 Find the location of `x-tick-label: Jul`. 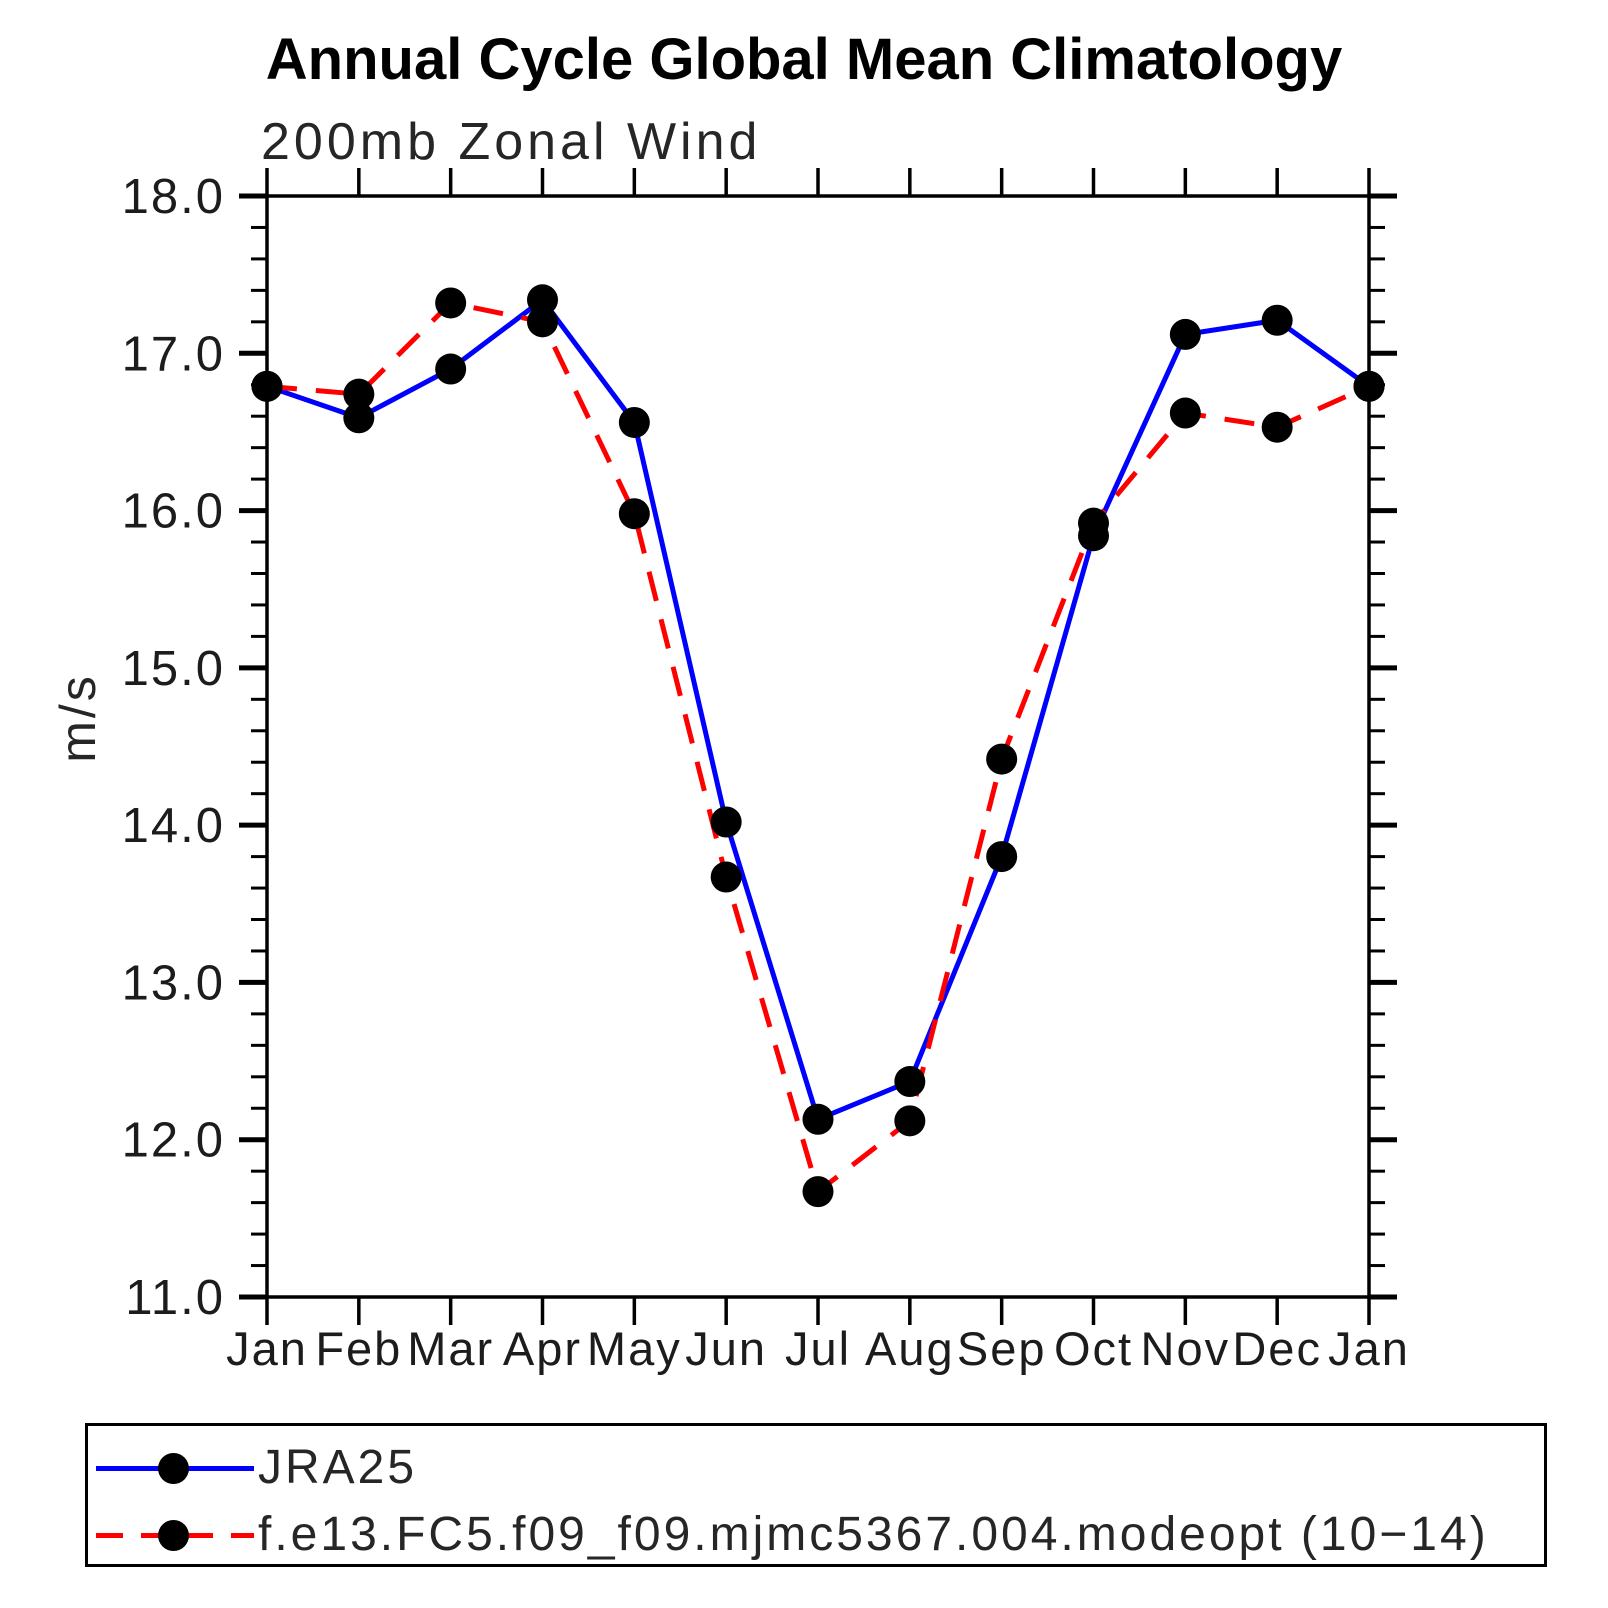

x-tick-label: Jul is located at coordinates (818, 1348).